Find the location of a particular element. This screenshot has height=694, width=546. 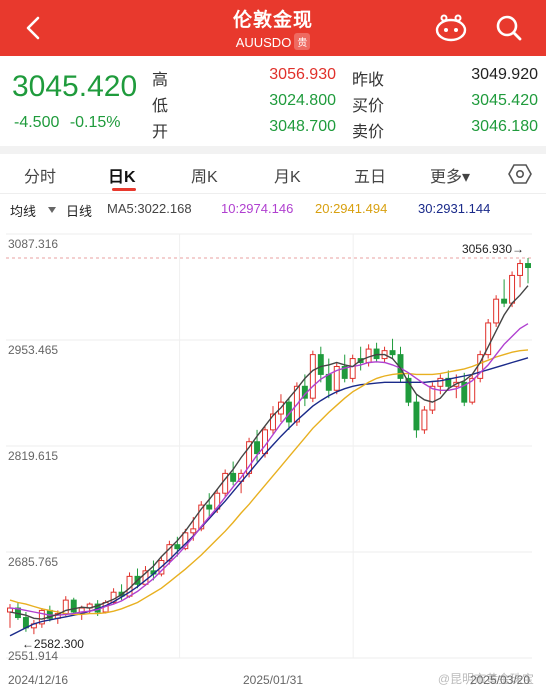

ma5-value: MA5:3022.168 is located at coordinates (149, 208).